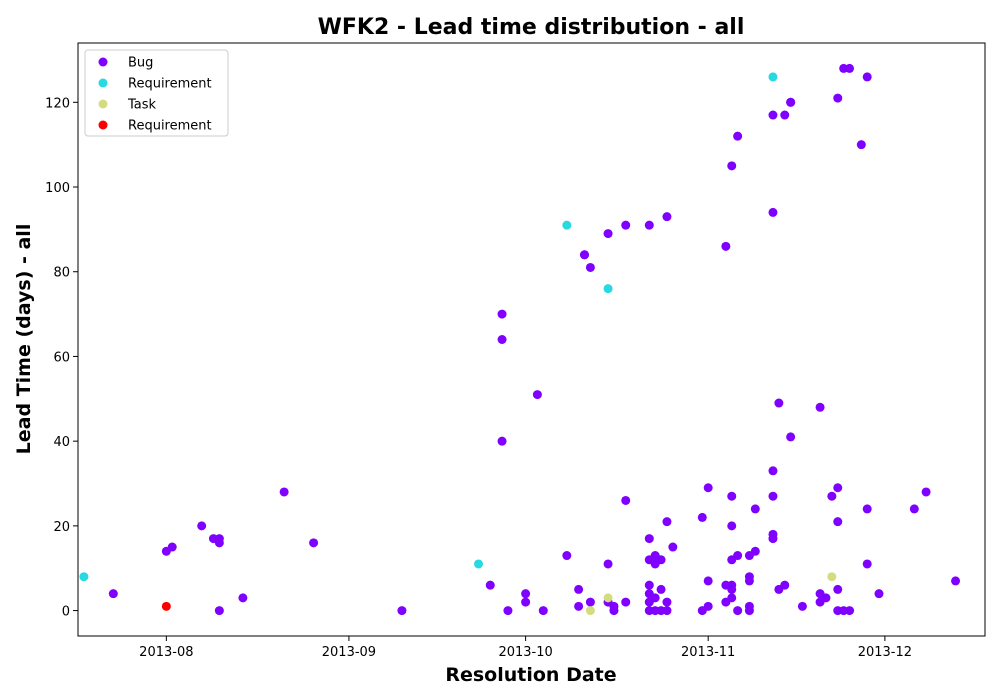 This screenshot has height=700, width=1000. Describe the element at coordinates (166, 652) in the screenshot. I see `x-tick-label: 2013-08` at that location.